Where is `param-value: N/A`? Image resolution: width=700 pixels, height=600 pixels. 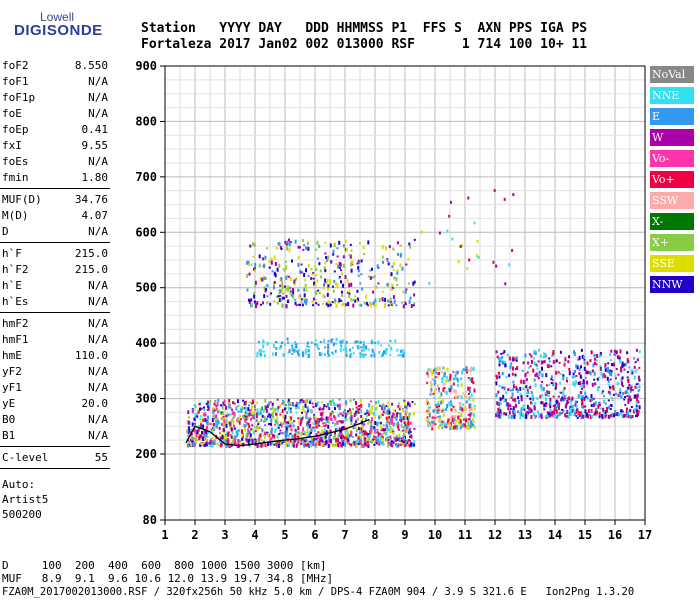 param-value: N/A is located at coordinates (98, 387).